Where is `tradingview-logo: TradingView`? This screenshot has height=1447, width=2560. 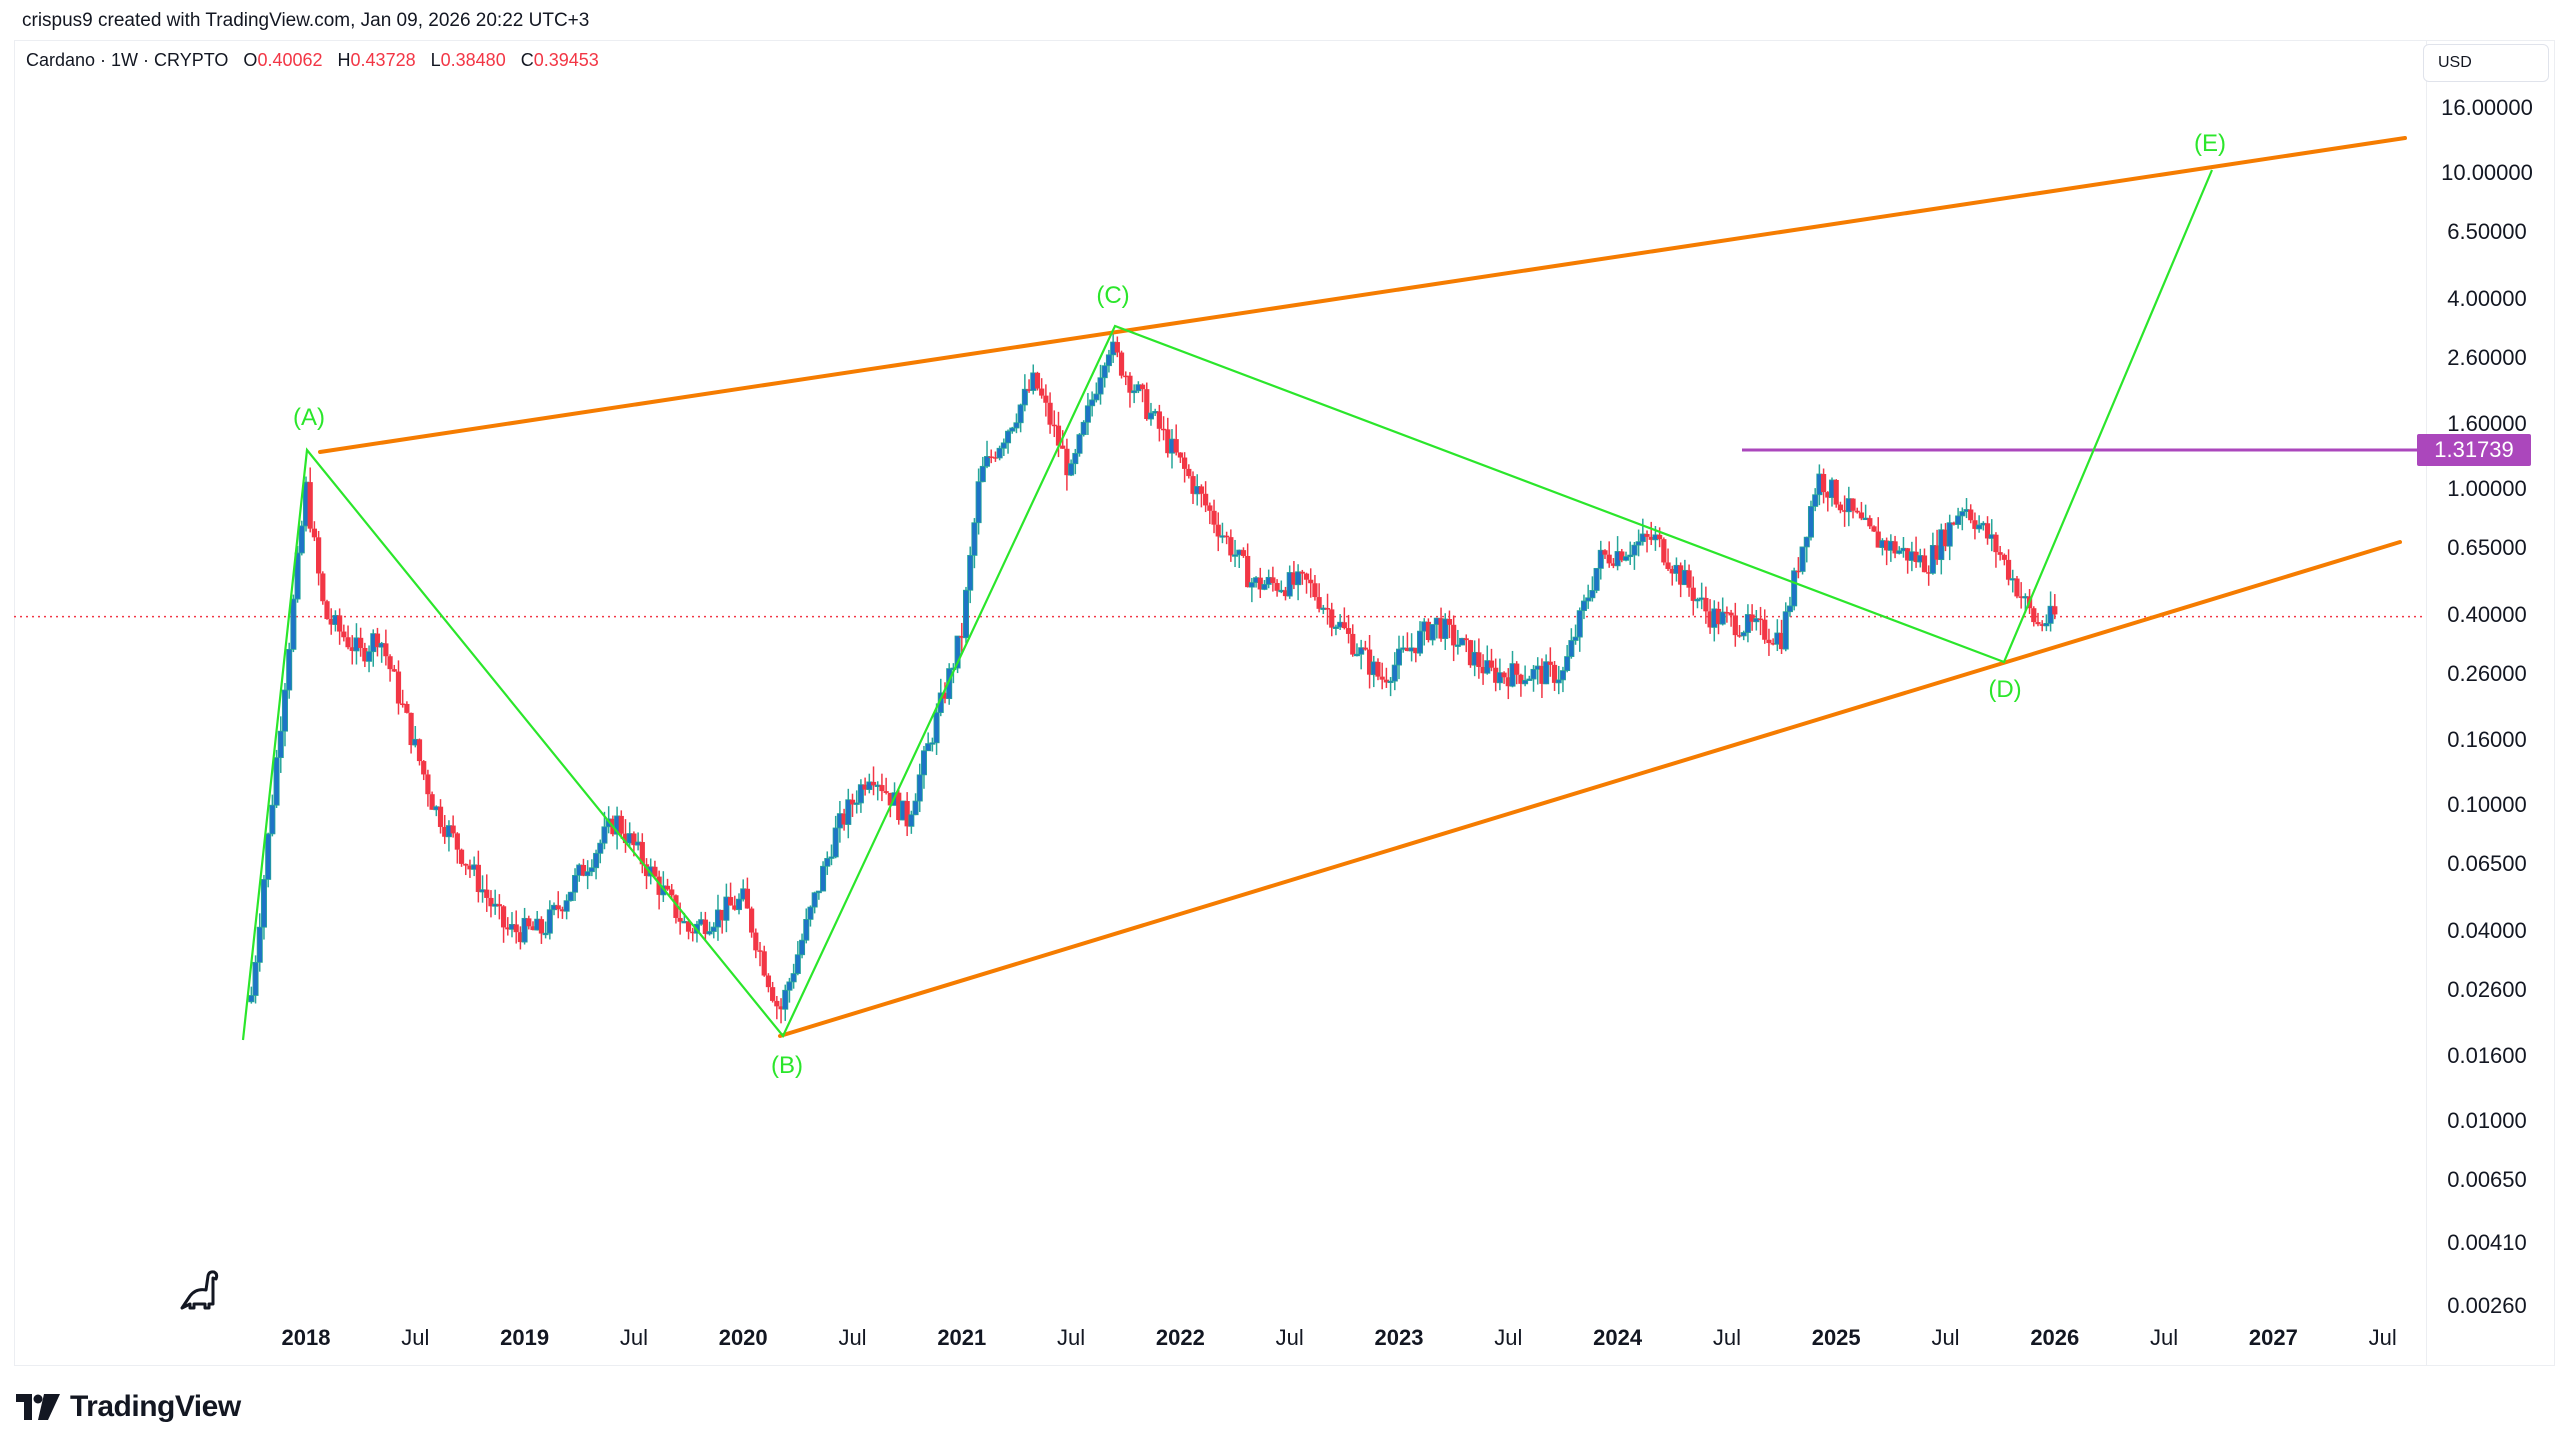 tradingview-logo: TradingView is located at coordinates (128, 1407).